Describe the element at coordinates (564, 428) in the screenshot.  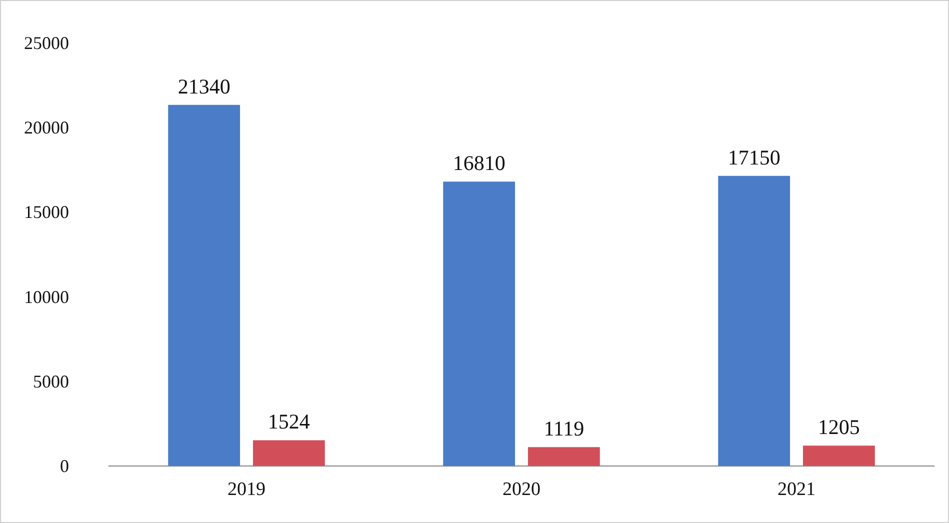
I see `data-label: 1119` at that location.